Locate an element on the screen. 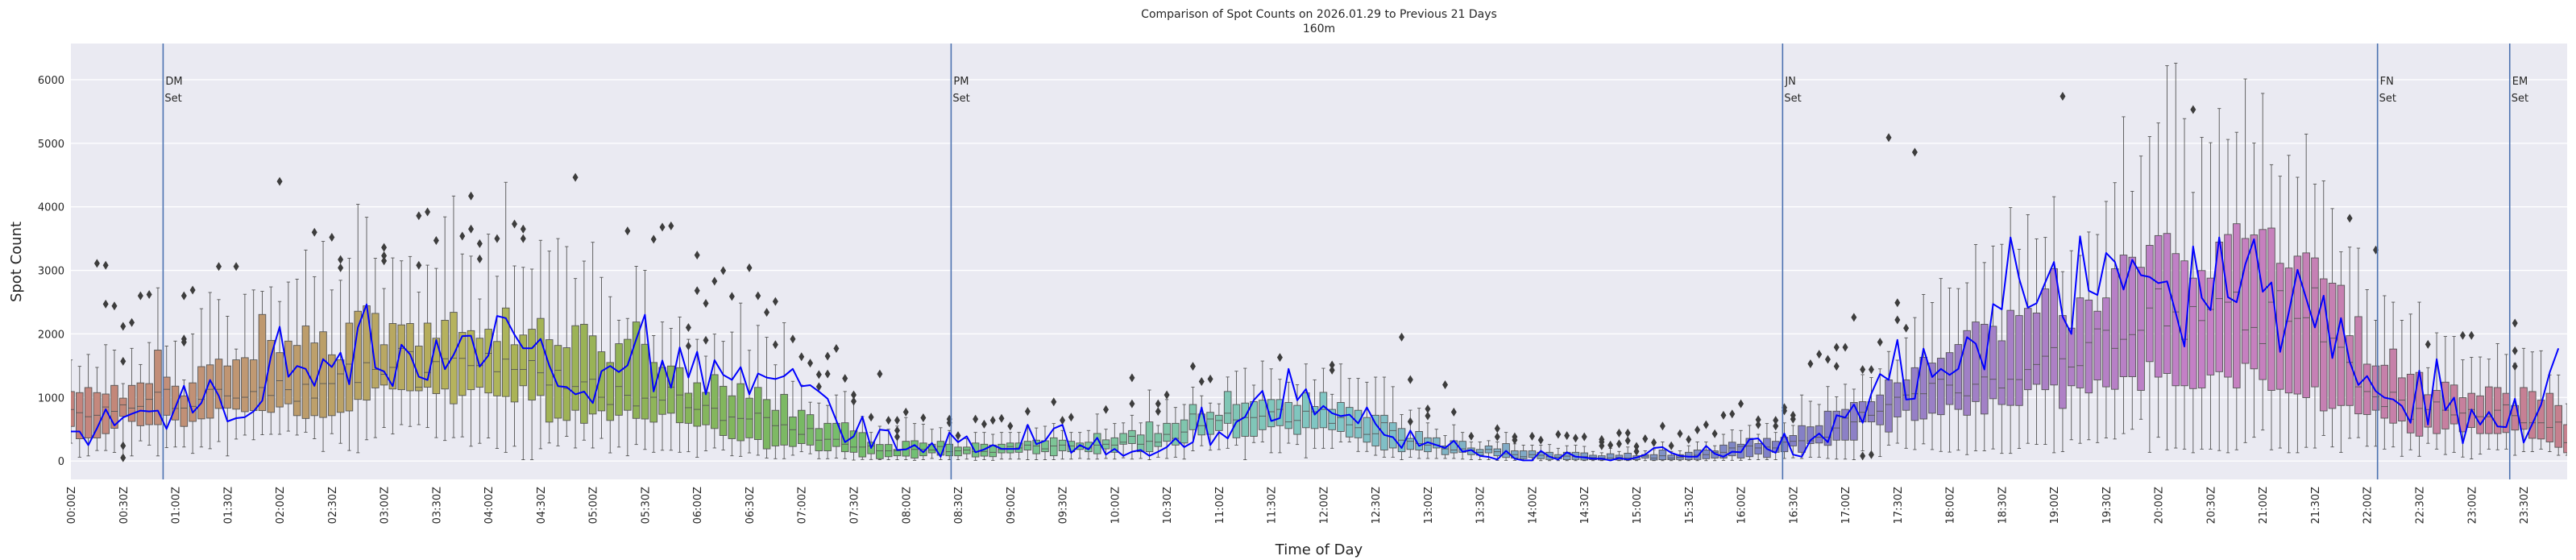  x-tick-label: 17:30Z is located at coordinates (1899, 505).